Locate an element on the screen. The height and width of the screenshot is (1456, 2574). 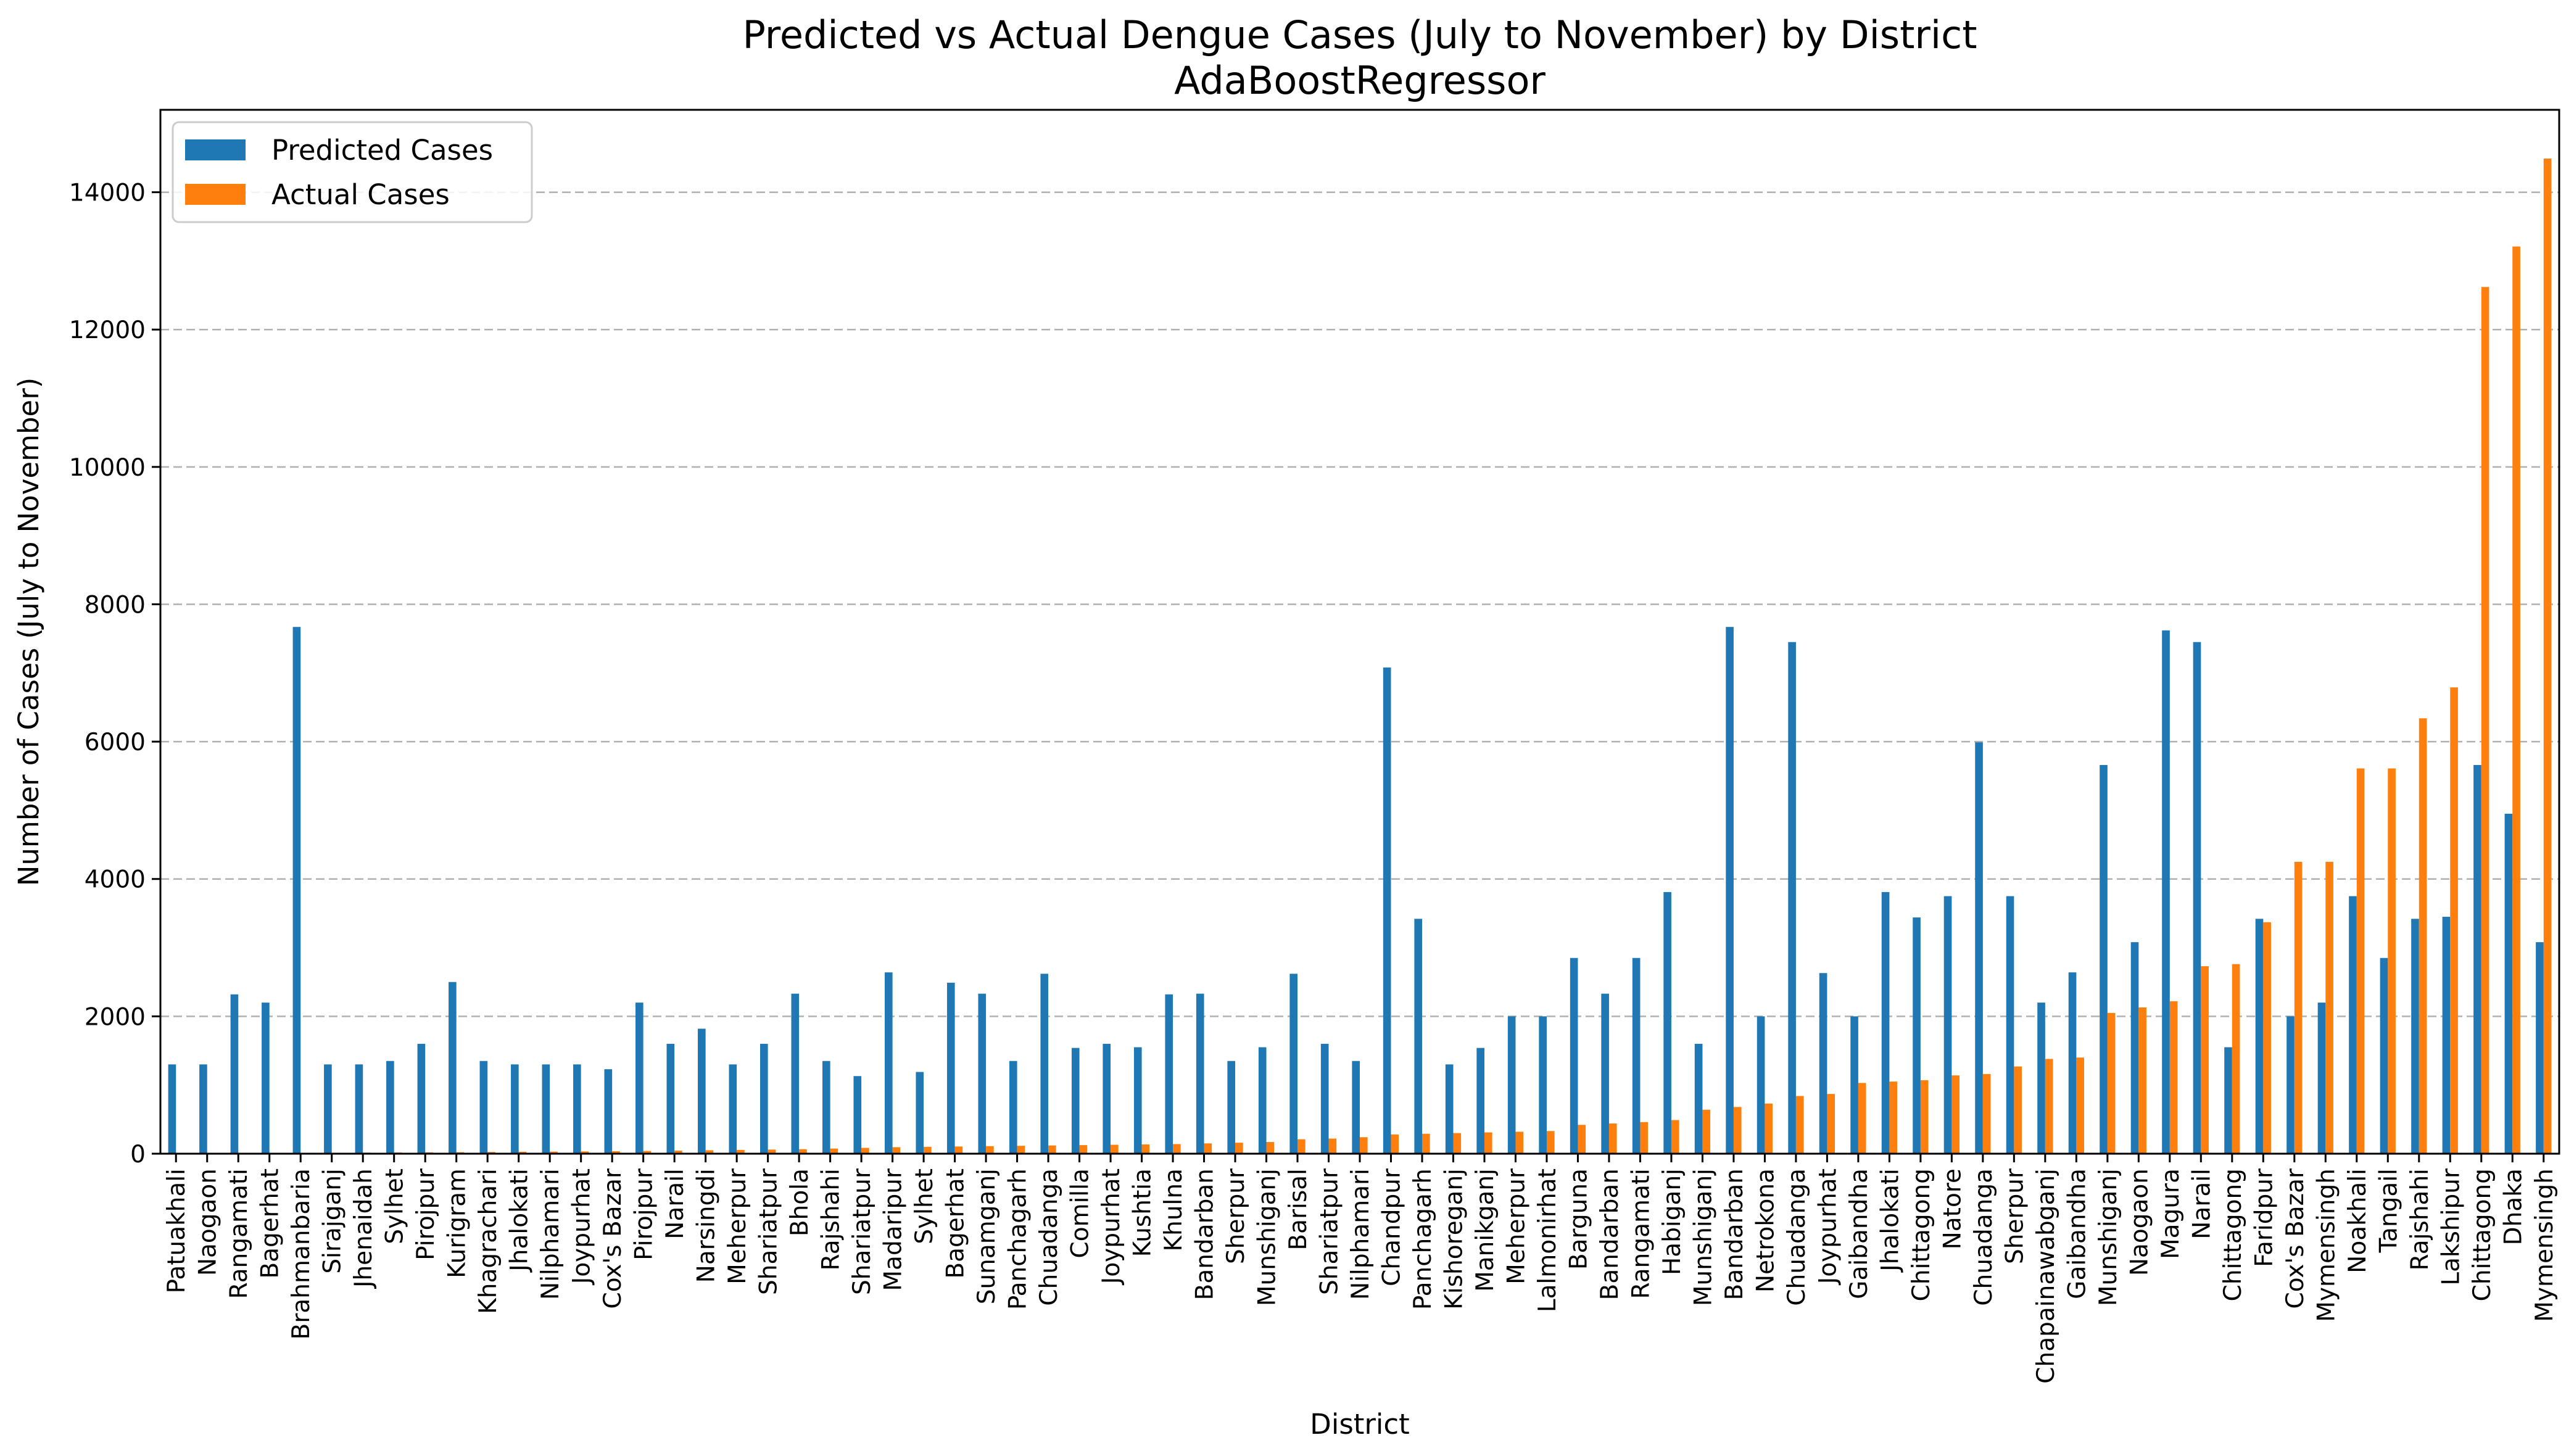
x-tick-label: Narsingdi is located at coordinates (707, 1226).